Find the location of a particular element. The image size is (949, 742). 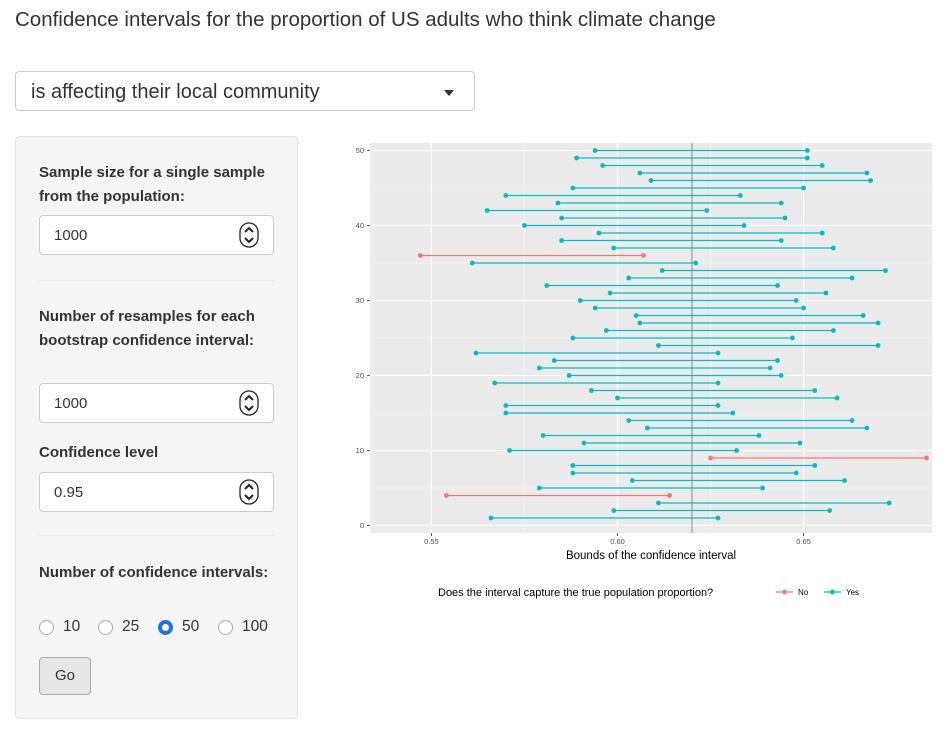

question-select: is affecting their local community is located at coordinates (245, 91).